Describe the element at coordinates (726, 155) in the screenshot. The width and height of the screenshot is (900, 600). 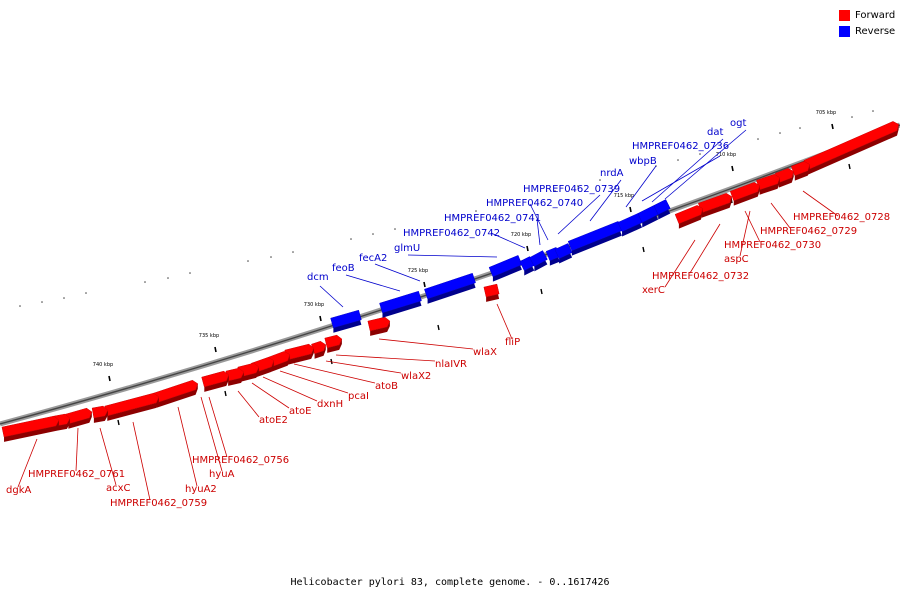
I see `tick-label: 710 kbp` at that location.